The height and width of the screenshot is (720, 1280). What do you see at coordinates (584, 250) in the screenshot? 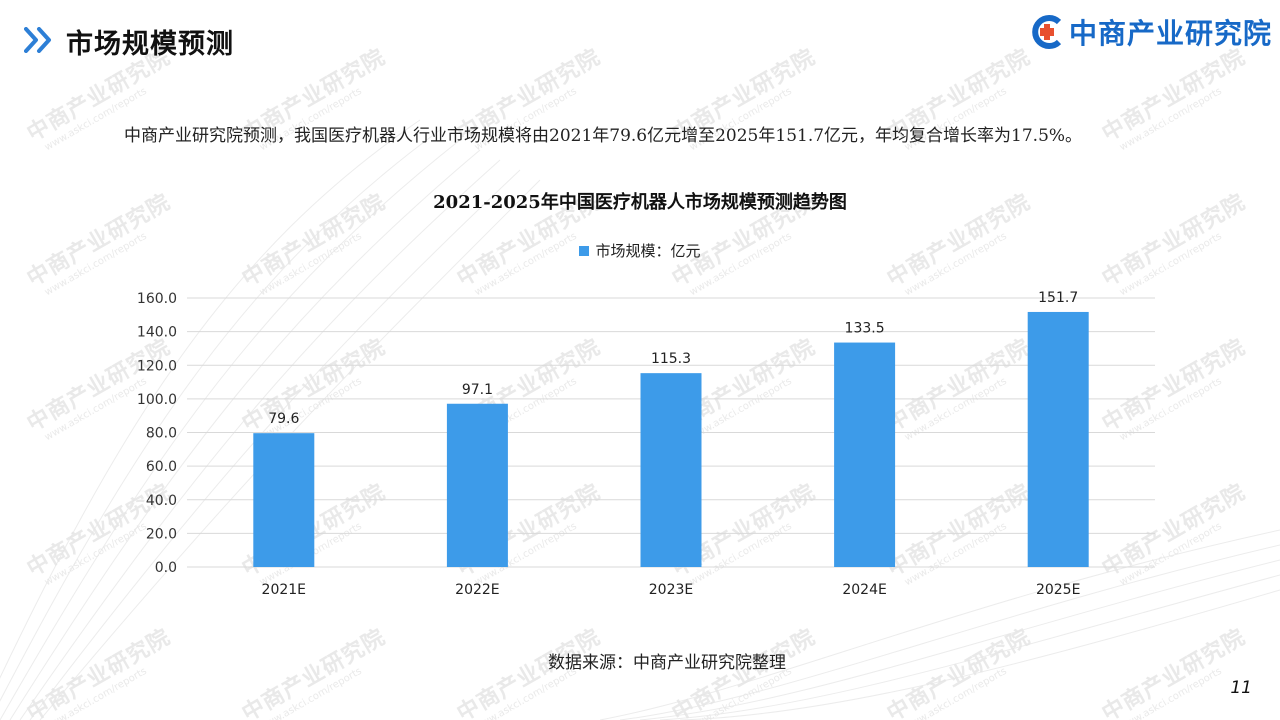
I see `legend-swatch` at bounding box center [584, 250].